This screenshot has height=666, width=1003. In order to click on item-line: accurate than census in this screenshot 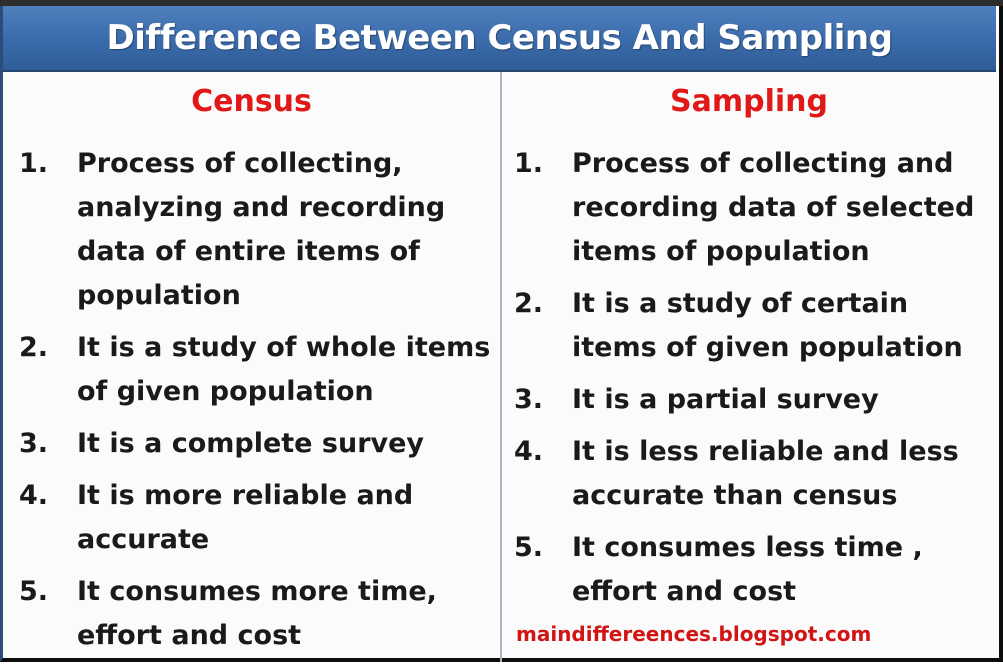, I will do `click(735, 495)`.